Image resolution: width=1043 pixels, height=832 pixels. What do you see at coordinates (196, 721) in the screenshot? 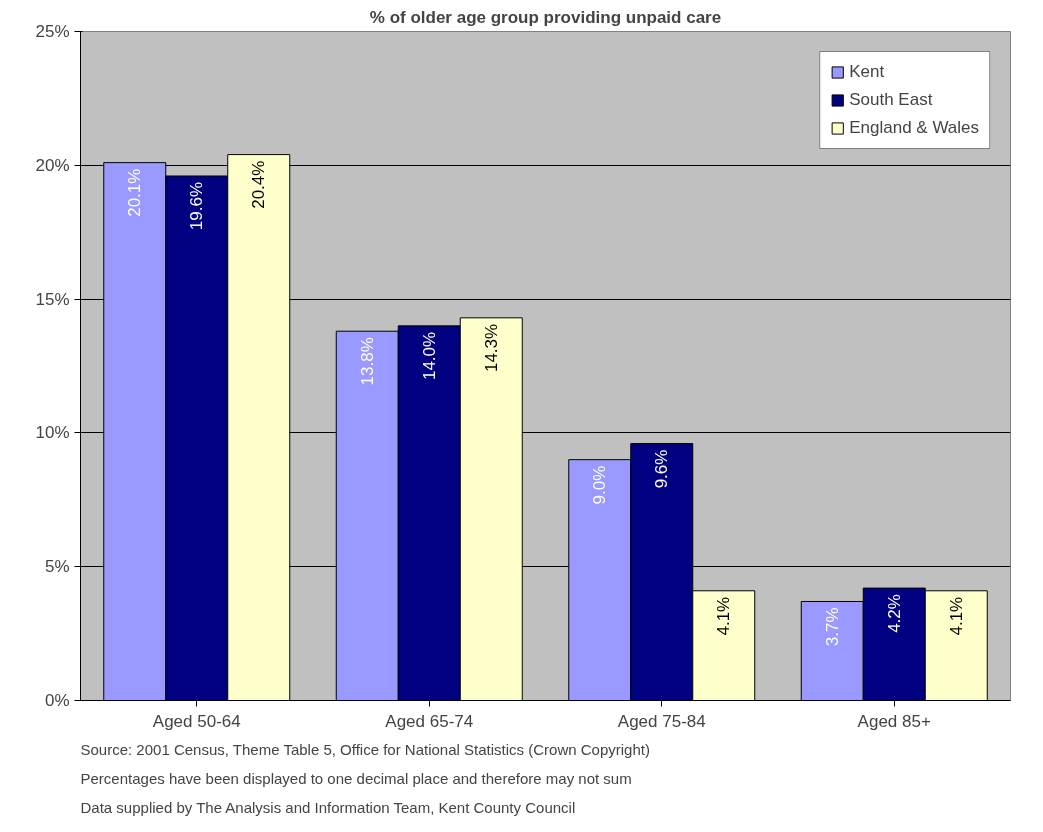
I see `x-tick-label: Aged 50-64` at bounding box center [196, 721].